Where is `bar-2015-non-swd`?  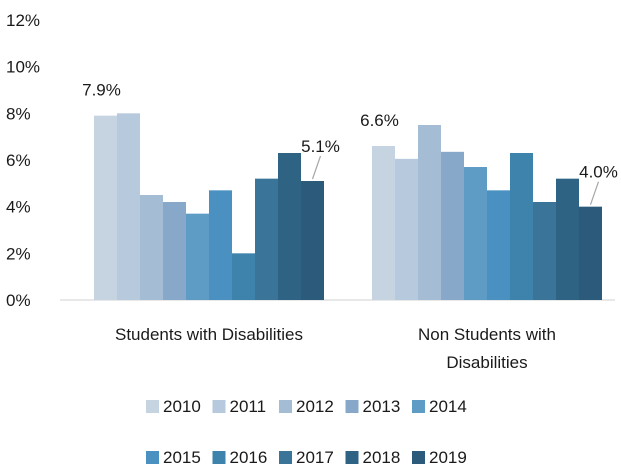
bar-2015-non-swd is located at coordinates (498, 245).